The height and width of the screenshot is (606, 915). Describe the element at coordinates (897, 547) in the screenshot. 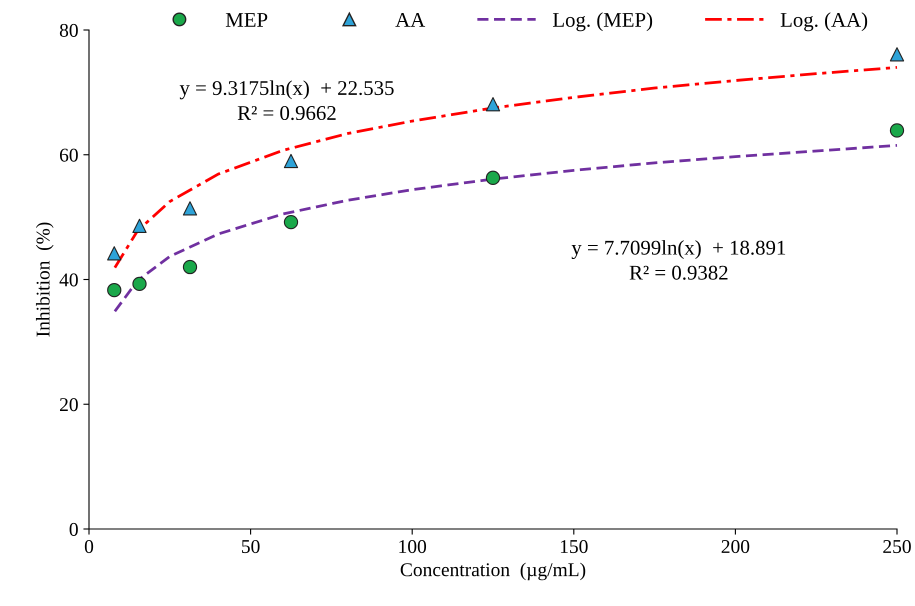

I see `x-tick-label: 250` at that location.